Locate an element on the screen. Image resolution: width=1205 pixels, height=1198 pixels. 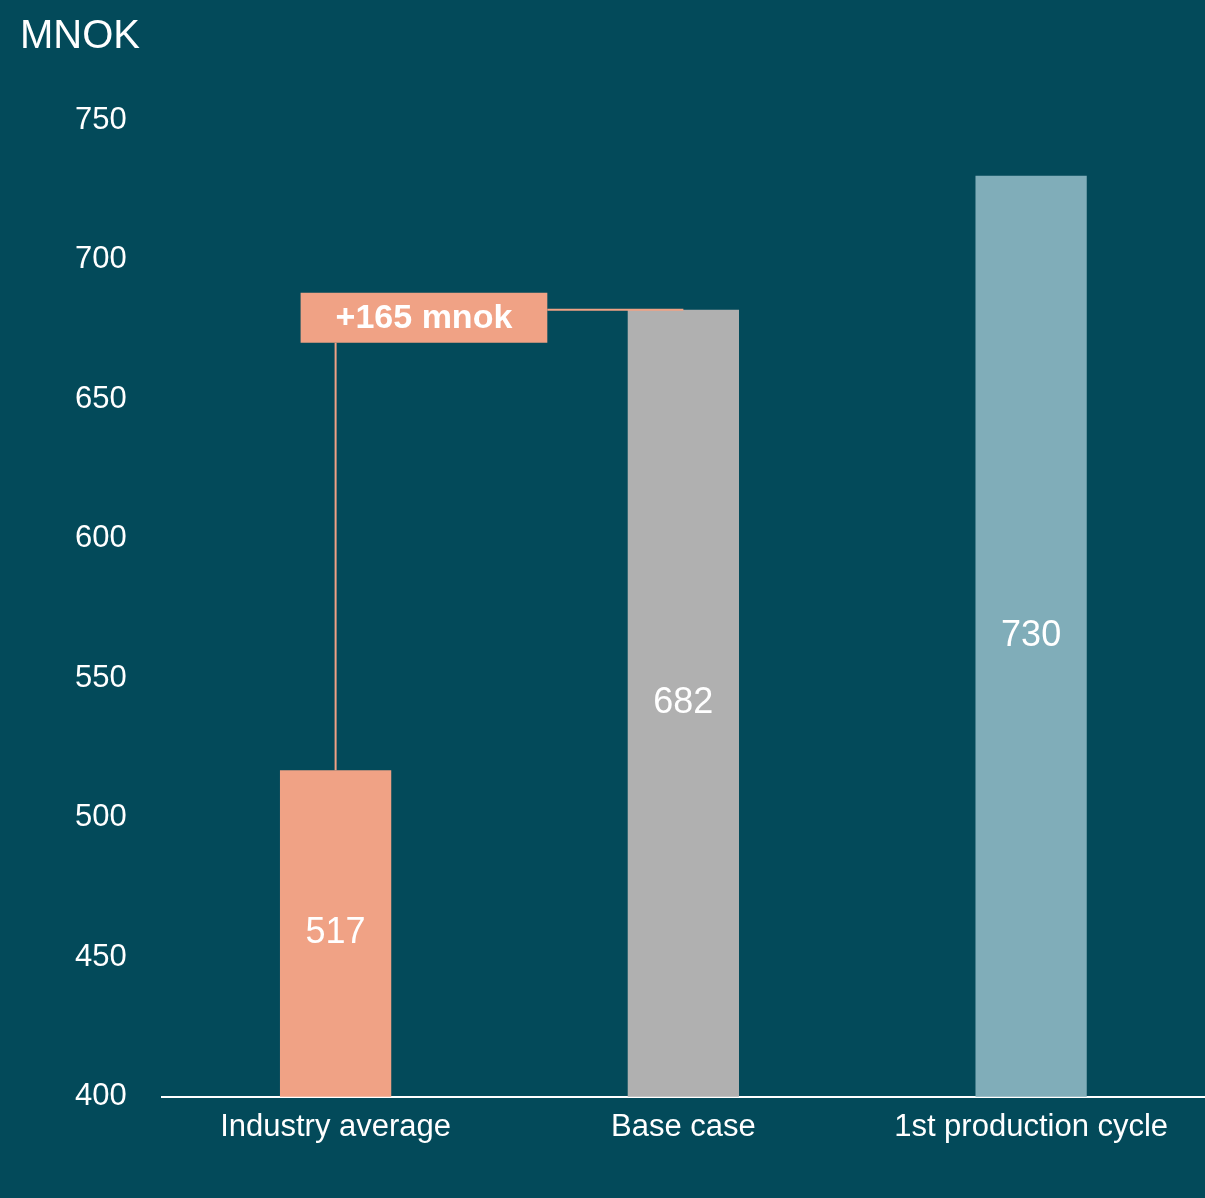
x-tick-label: Industry average is located at coordinates (336, 1125).